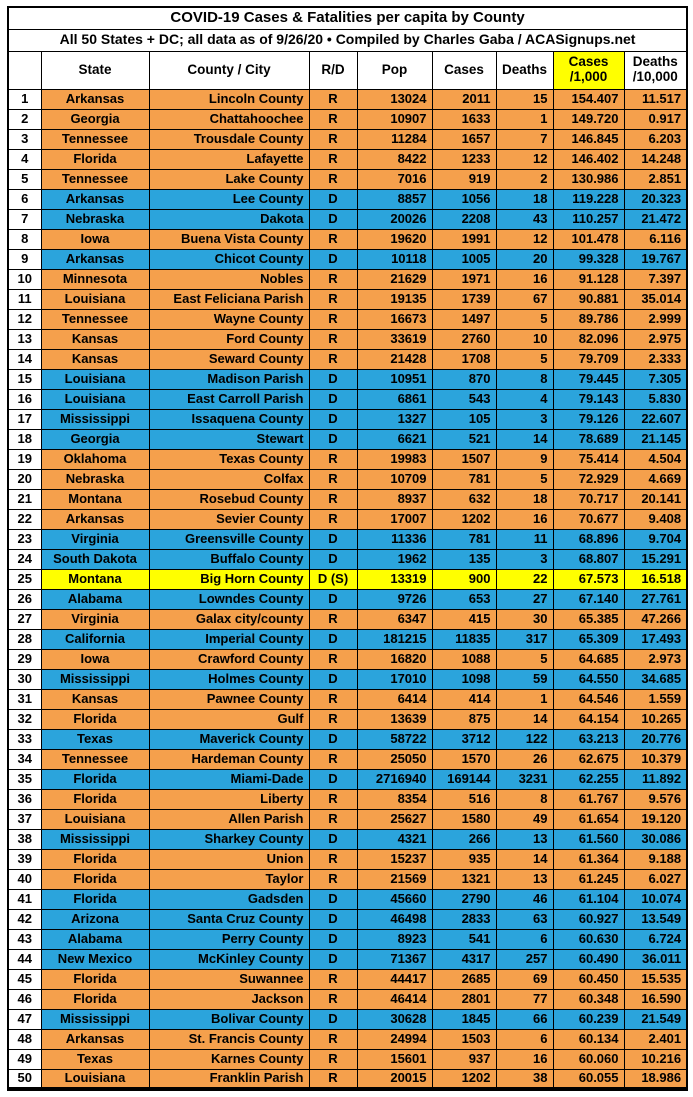  I want to click on pop-cell: 8422, so click(394, 159).